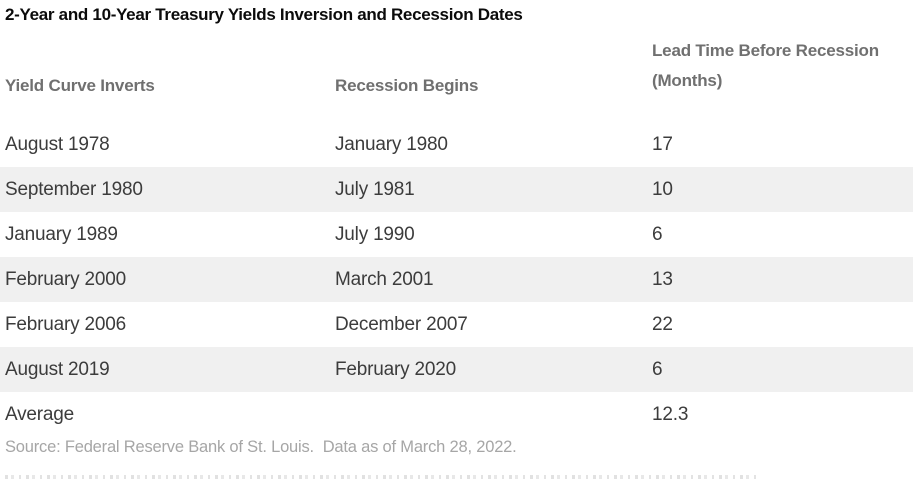  What do you see at coordinates (40, 414) in the screenshot?
I see `cell-average-label: Average` at bounding box center [40, 414].